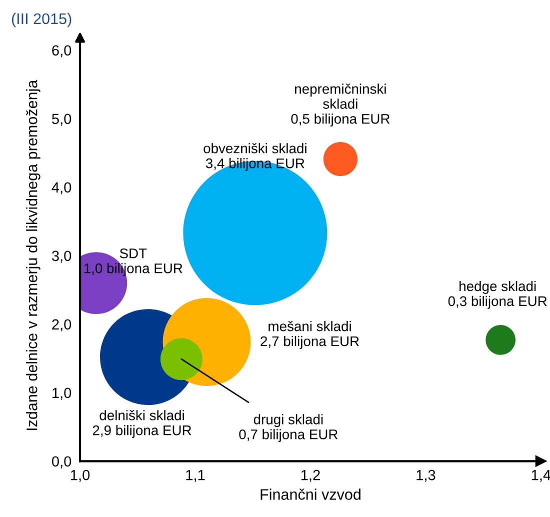 The height and width of the screenshot is (517, 550). What do you see at coordinates (255, 157) in the screenshot?
I see `annotation: obvezniški skladi 3,4 bilijona EUR` at bounding box center [255, 157].